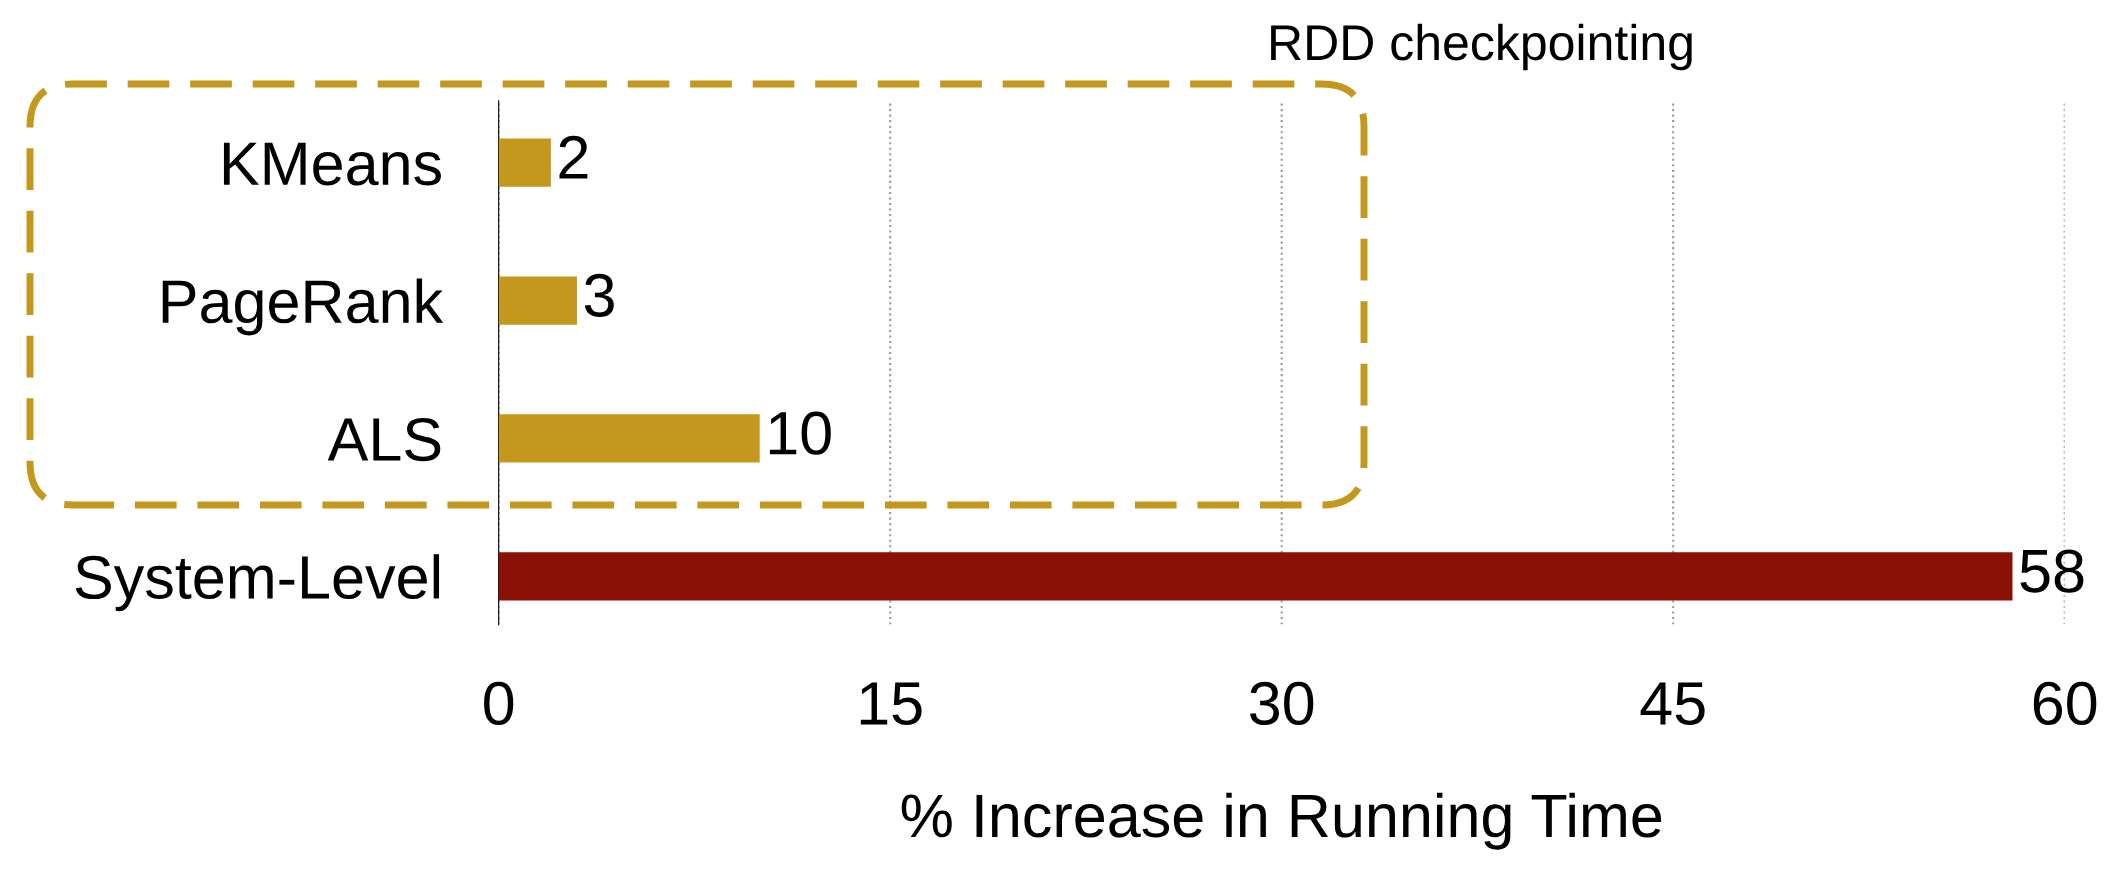  Describe the element at coordinates (257, 583) in the screenshot. I see `y-tick-label: System-Level` at that location.